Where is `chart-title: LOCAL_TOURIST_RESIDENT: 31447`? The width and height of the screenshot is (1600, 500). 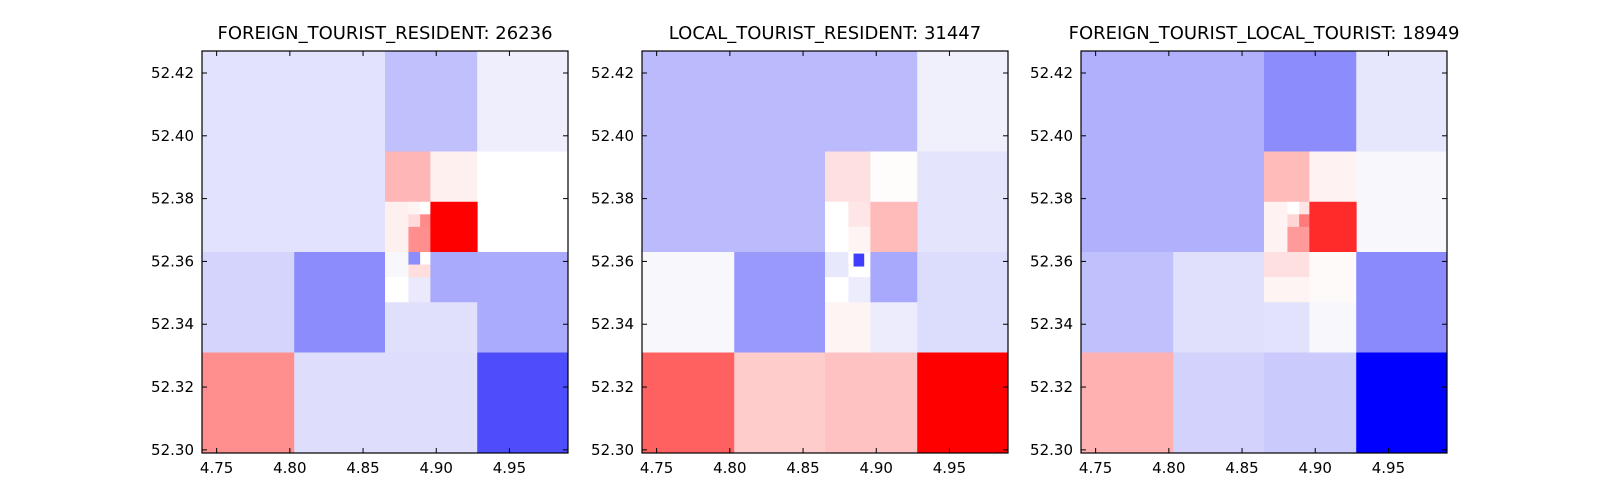 chart-title: LOCAL_TOURIST_RESIDENT: 31447 is located at coordinates (825, 33).